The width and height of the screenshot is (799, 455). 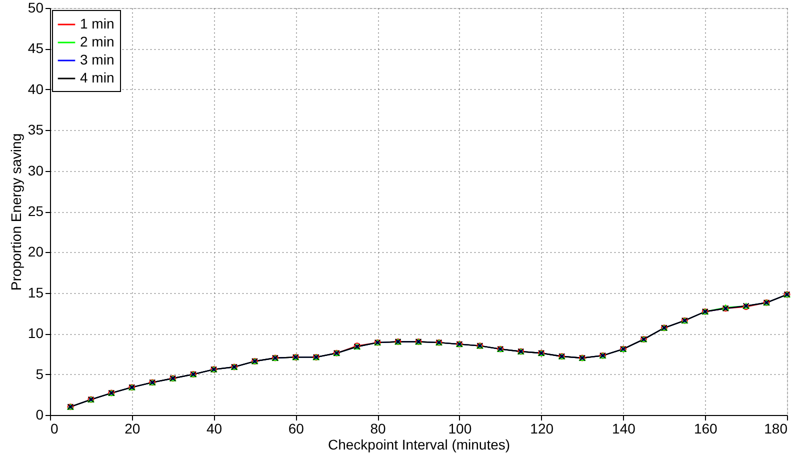 What do you see at coordinates (419, 444) in the screenshot?
I see `x-axis-title: Checkpoint Interval (minutes)` at bounding box center [419, 444].